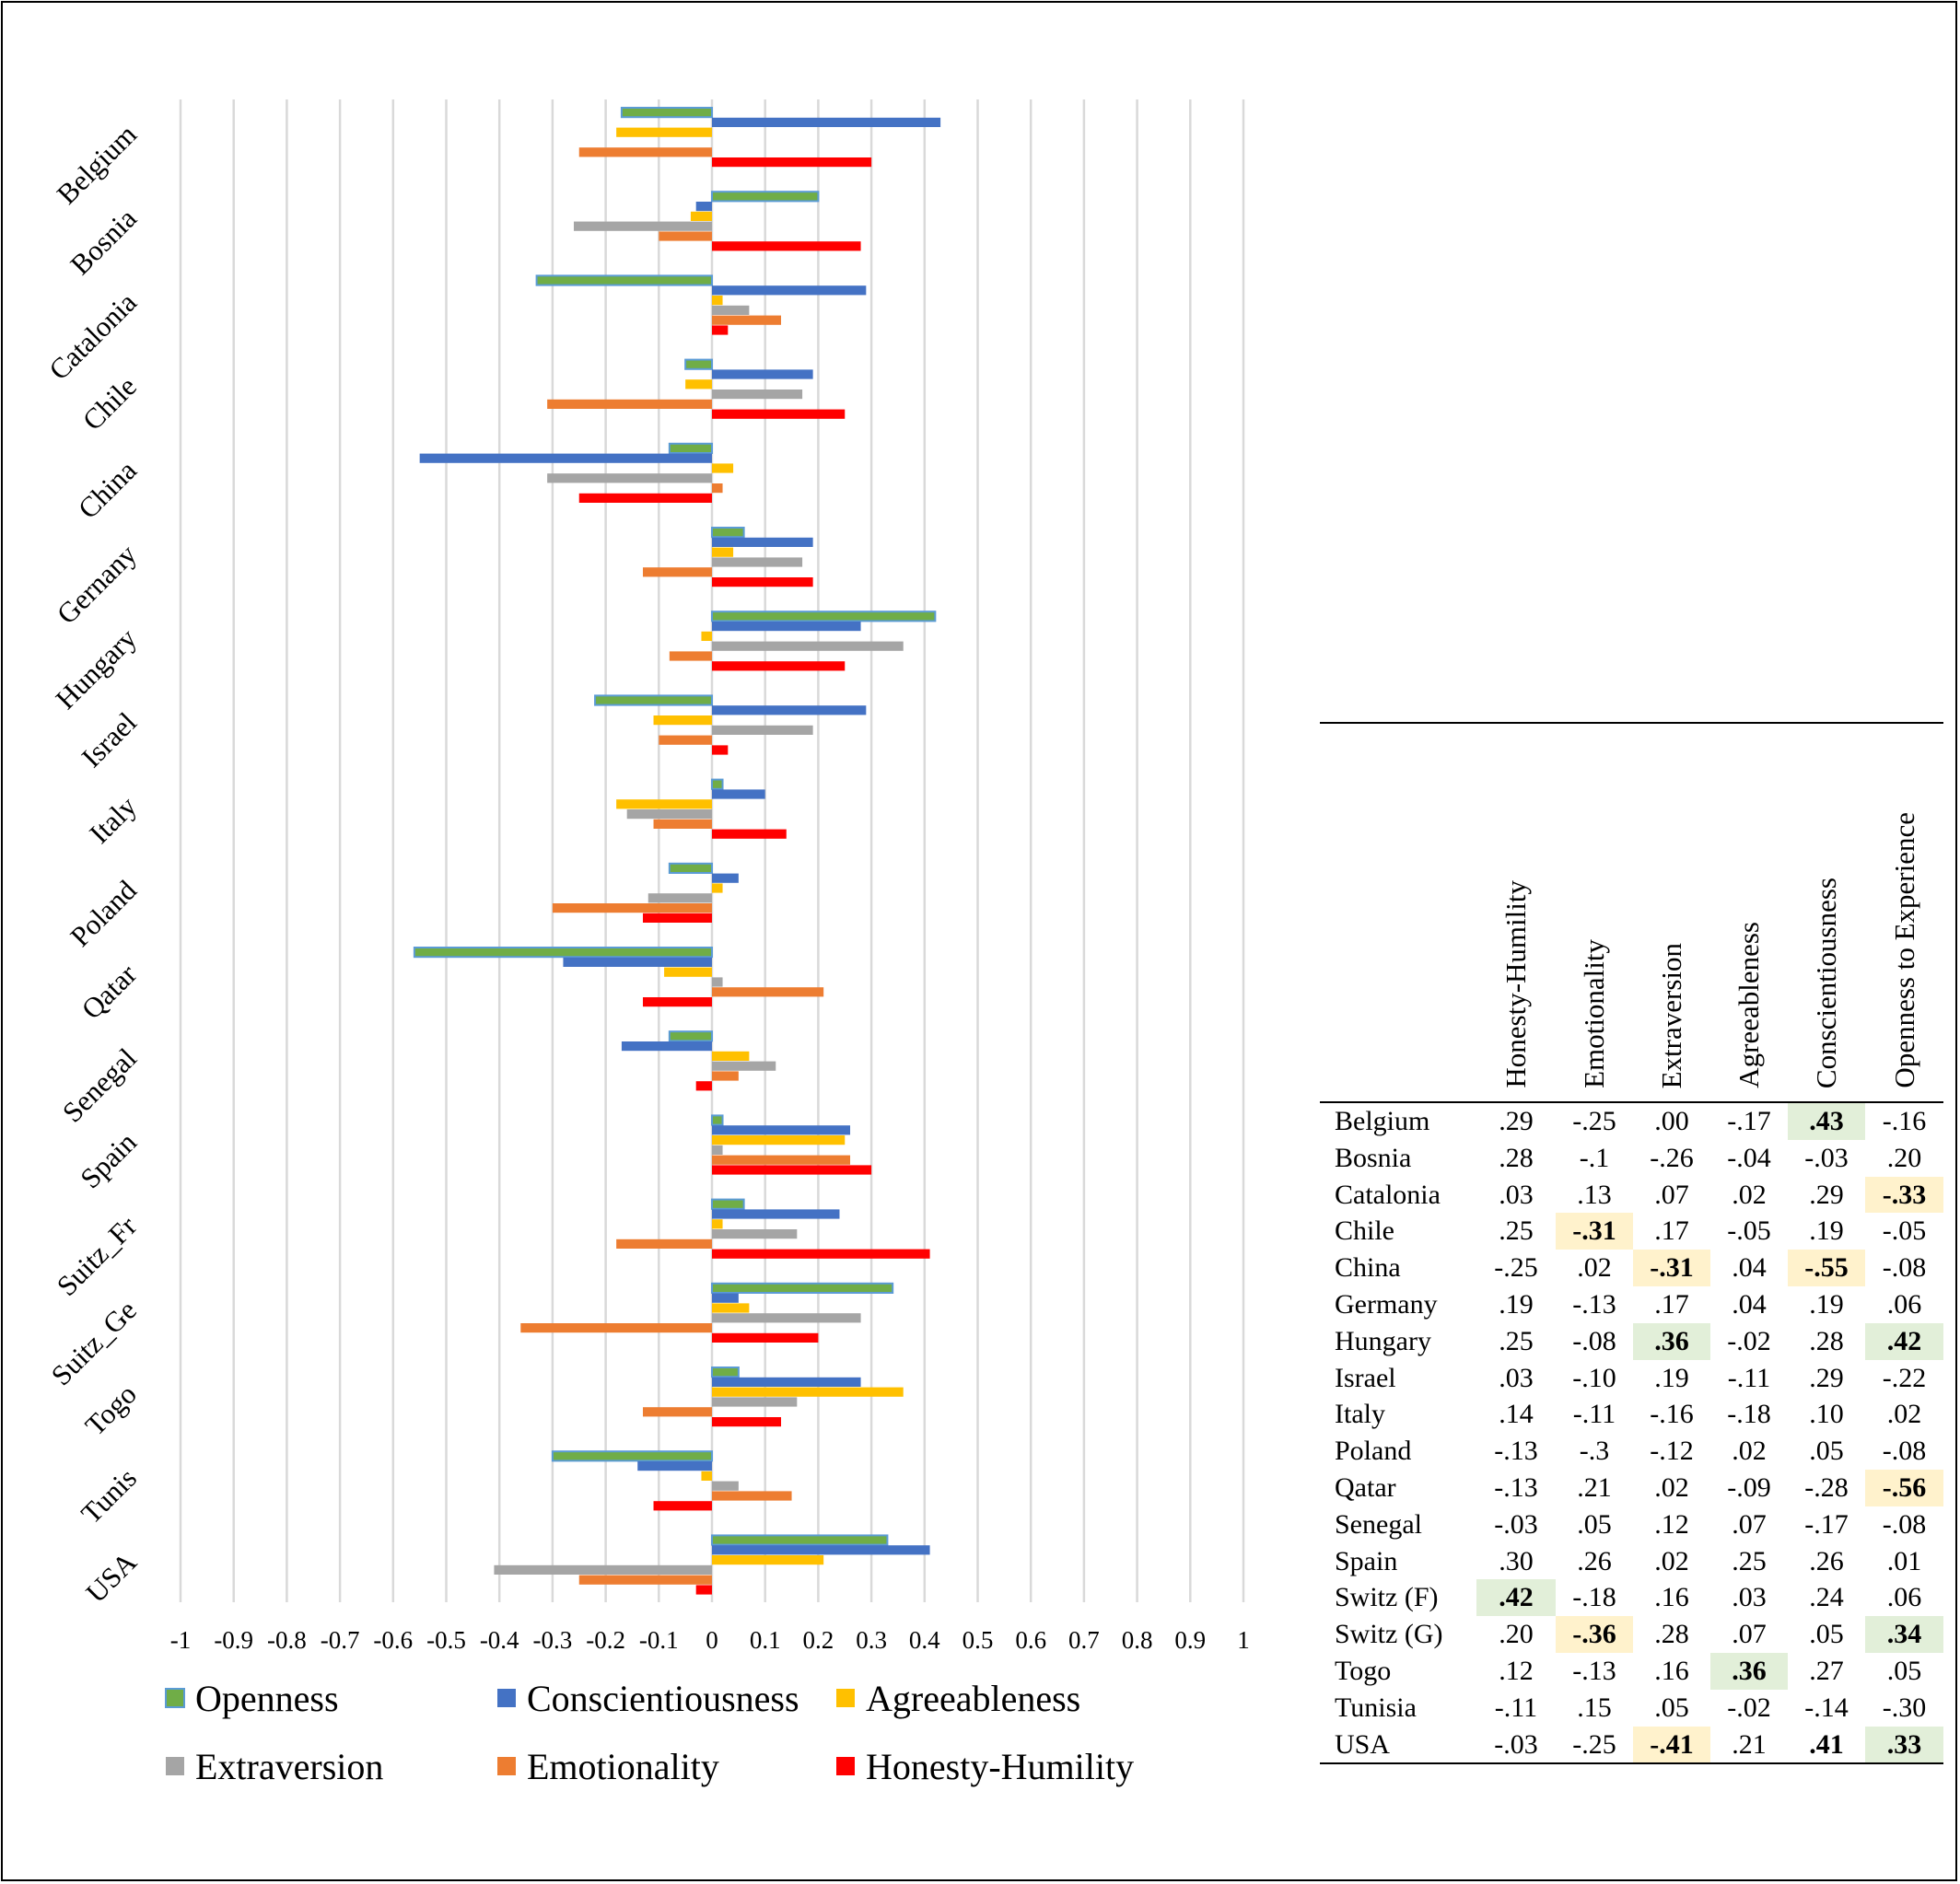 The image size is (1960, 1884). Describe the element at coordinates (1373, 1157) in the screenshot. I see `row-country: Bosnia` at that location.